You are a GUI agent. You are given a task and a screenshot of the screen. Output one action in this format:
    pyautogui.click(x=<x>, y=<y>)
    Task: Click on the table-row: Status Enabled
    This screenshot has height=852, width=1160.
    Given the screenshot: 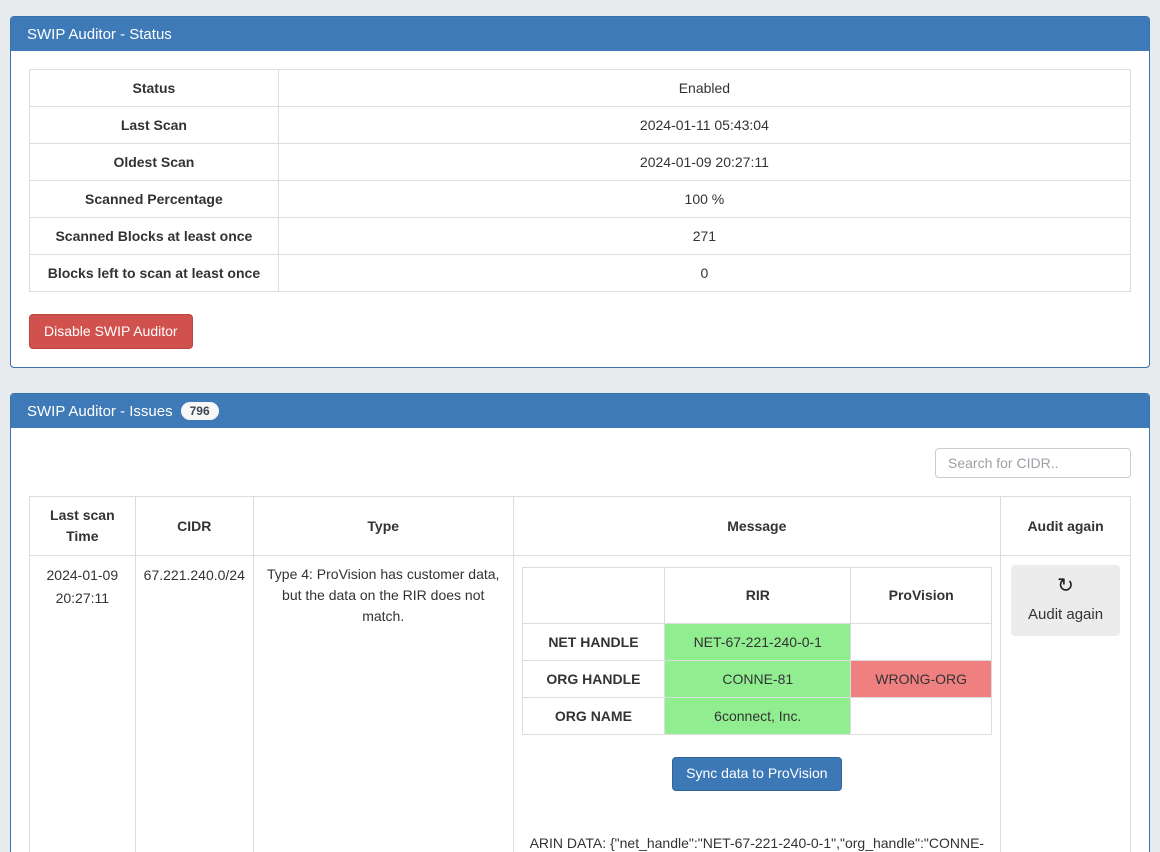 What is the action you would take?
    pyautogui.click(x=580, y=88)
    